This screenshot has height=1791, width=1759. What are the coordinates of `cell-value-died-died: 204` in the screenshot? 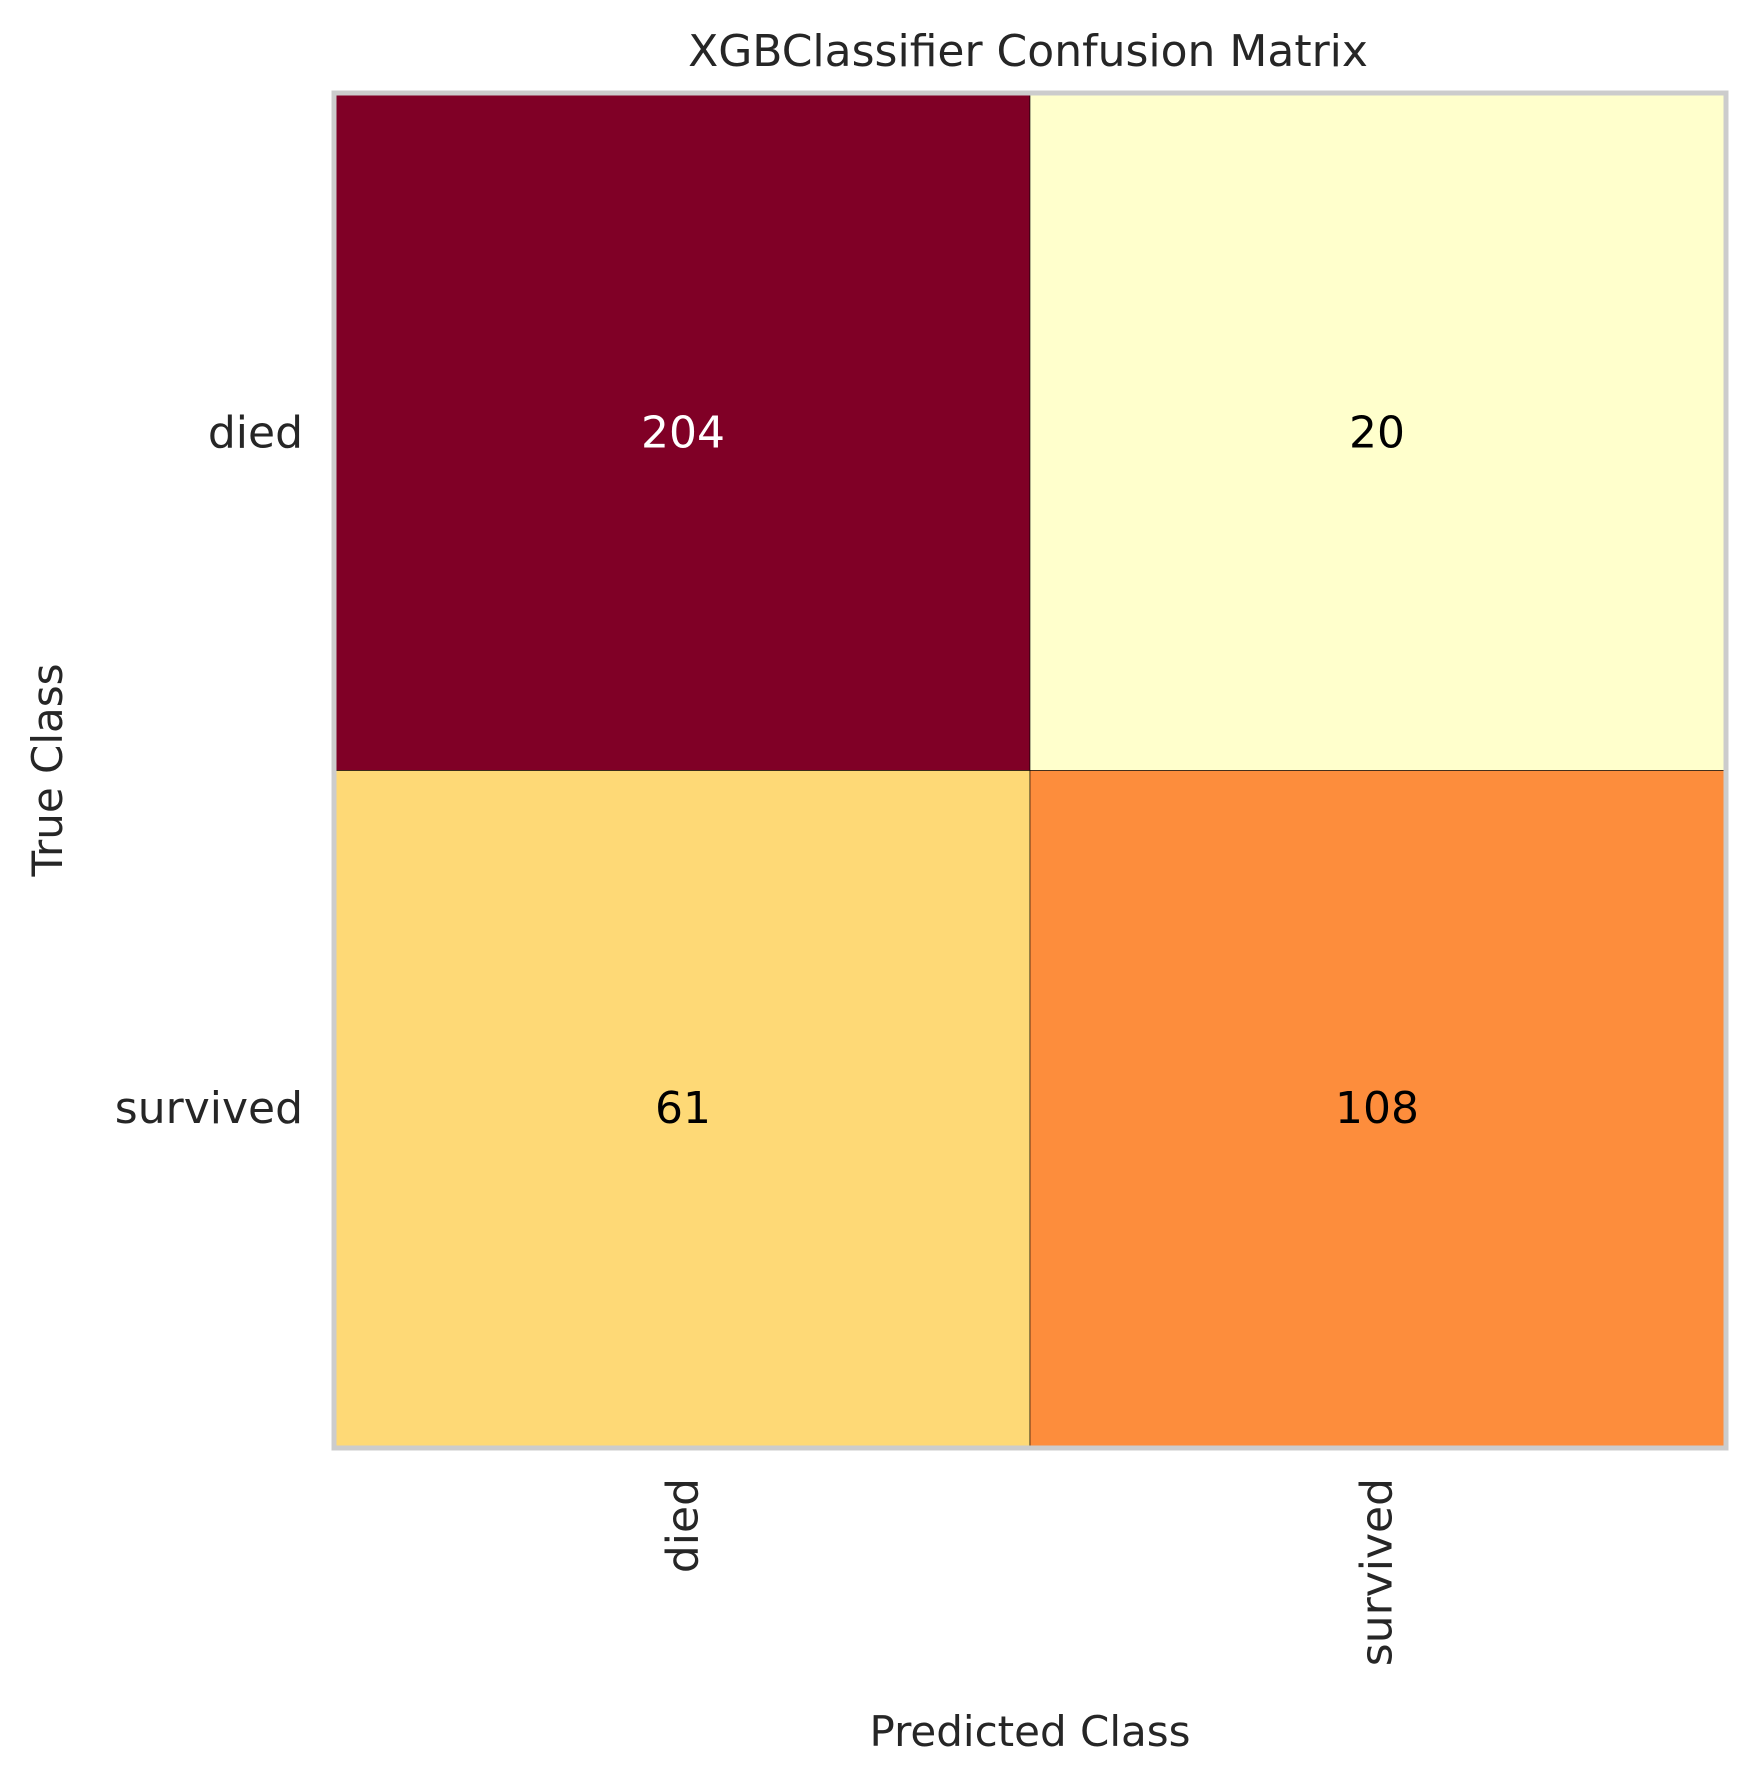 It's located at (683, 432).